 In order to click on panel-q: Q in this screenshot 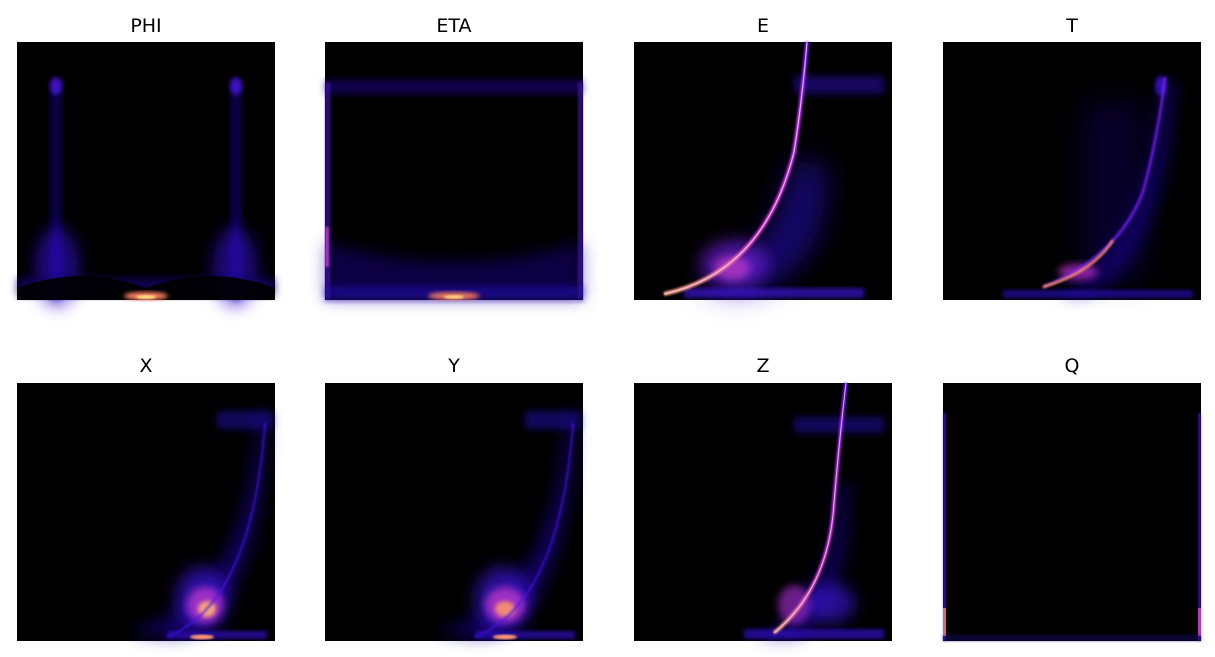, I will do `click(1072, 498)`.